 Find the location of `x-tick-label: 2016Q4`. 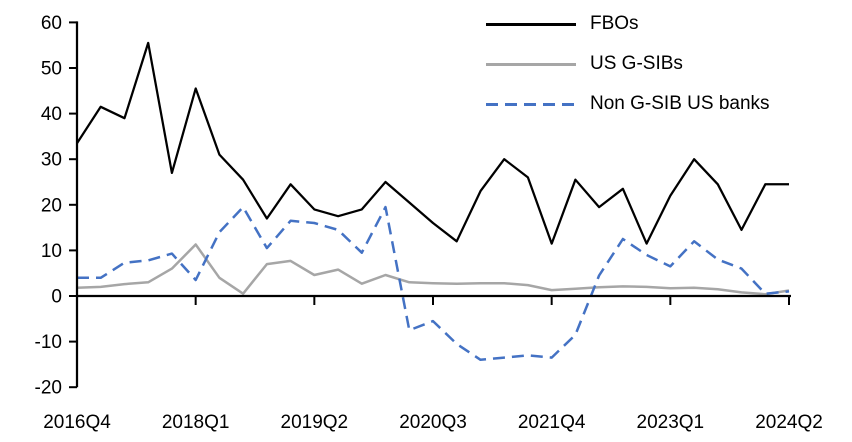

x-tick-label: 2016Q4 is located at coordinates (77, 422).